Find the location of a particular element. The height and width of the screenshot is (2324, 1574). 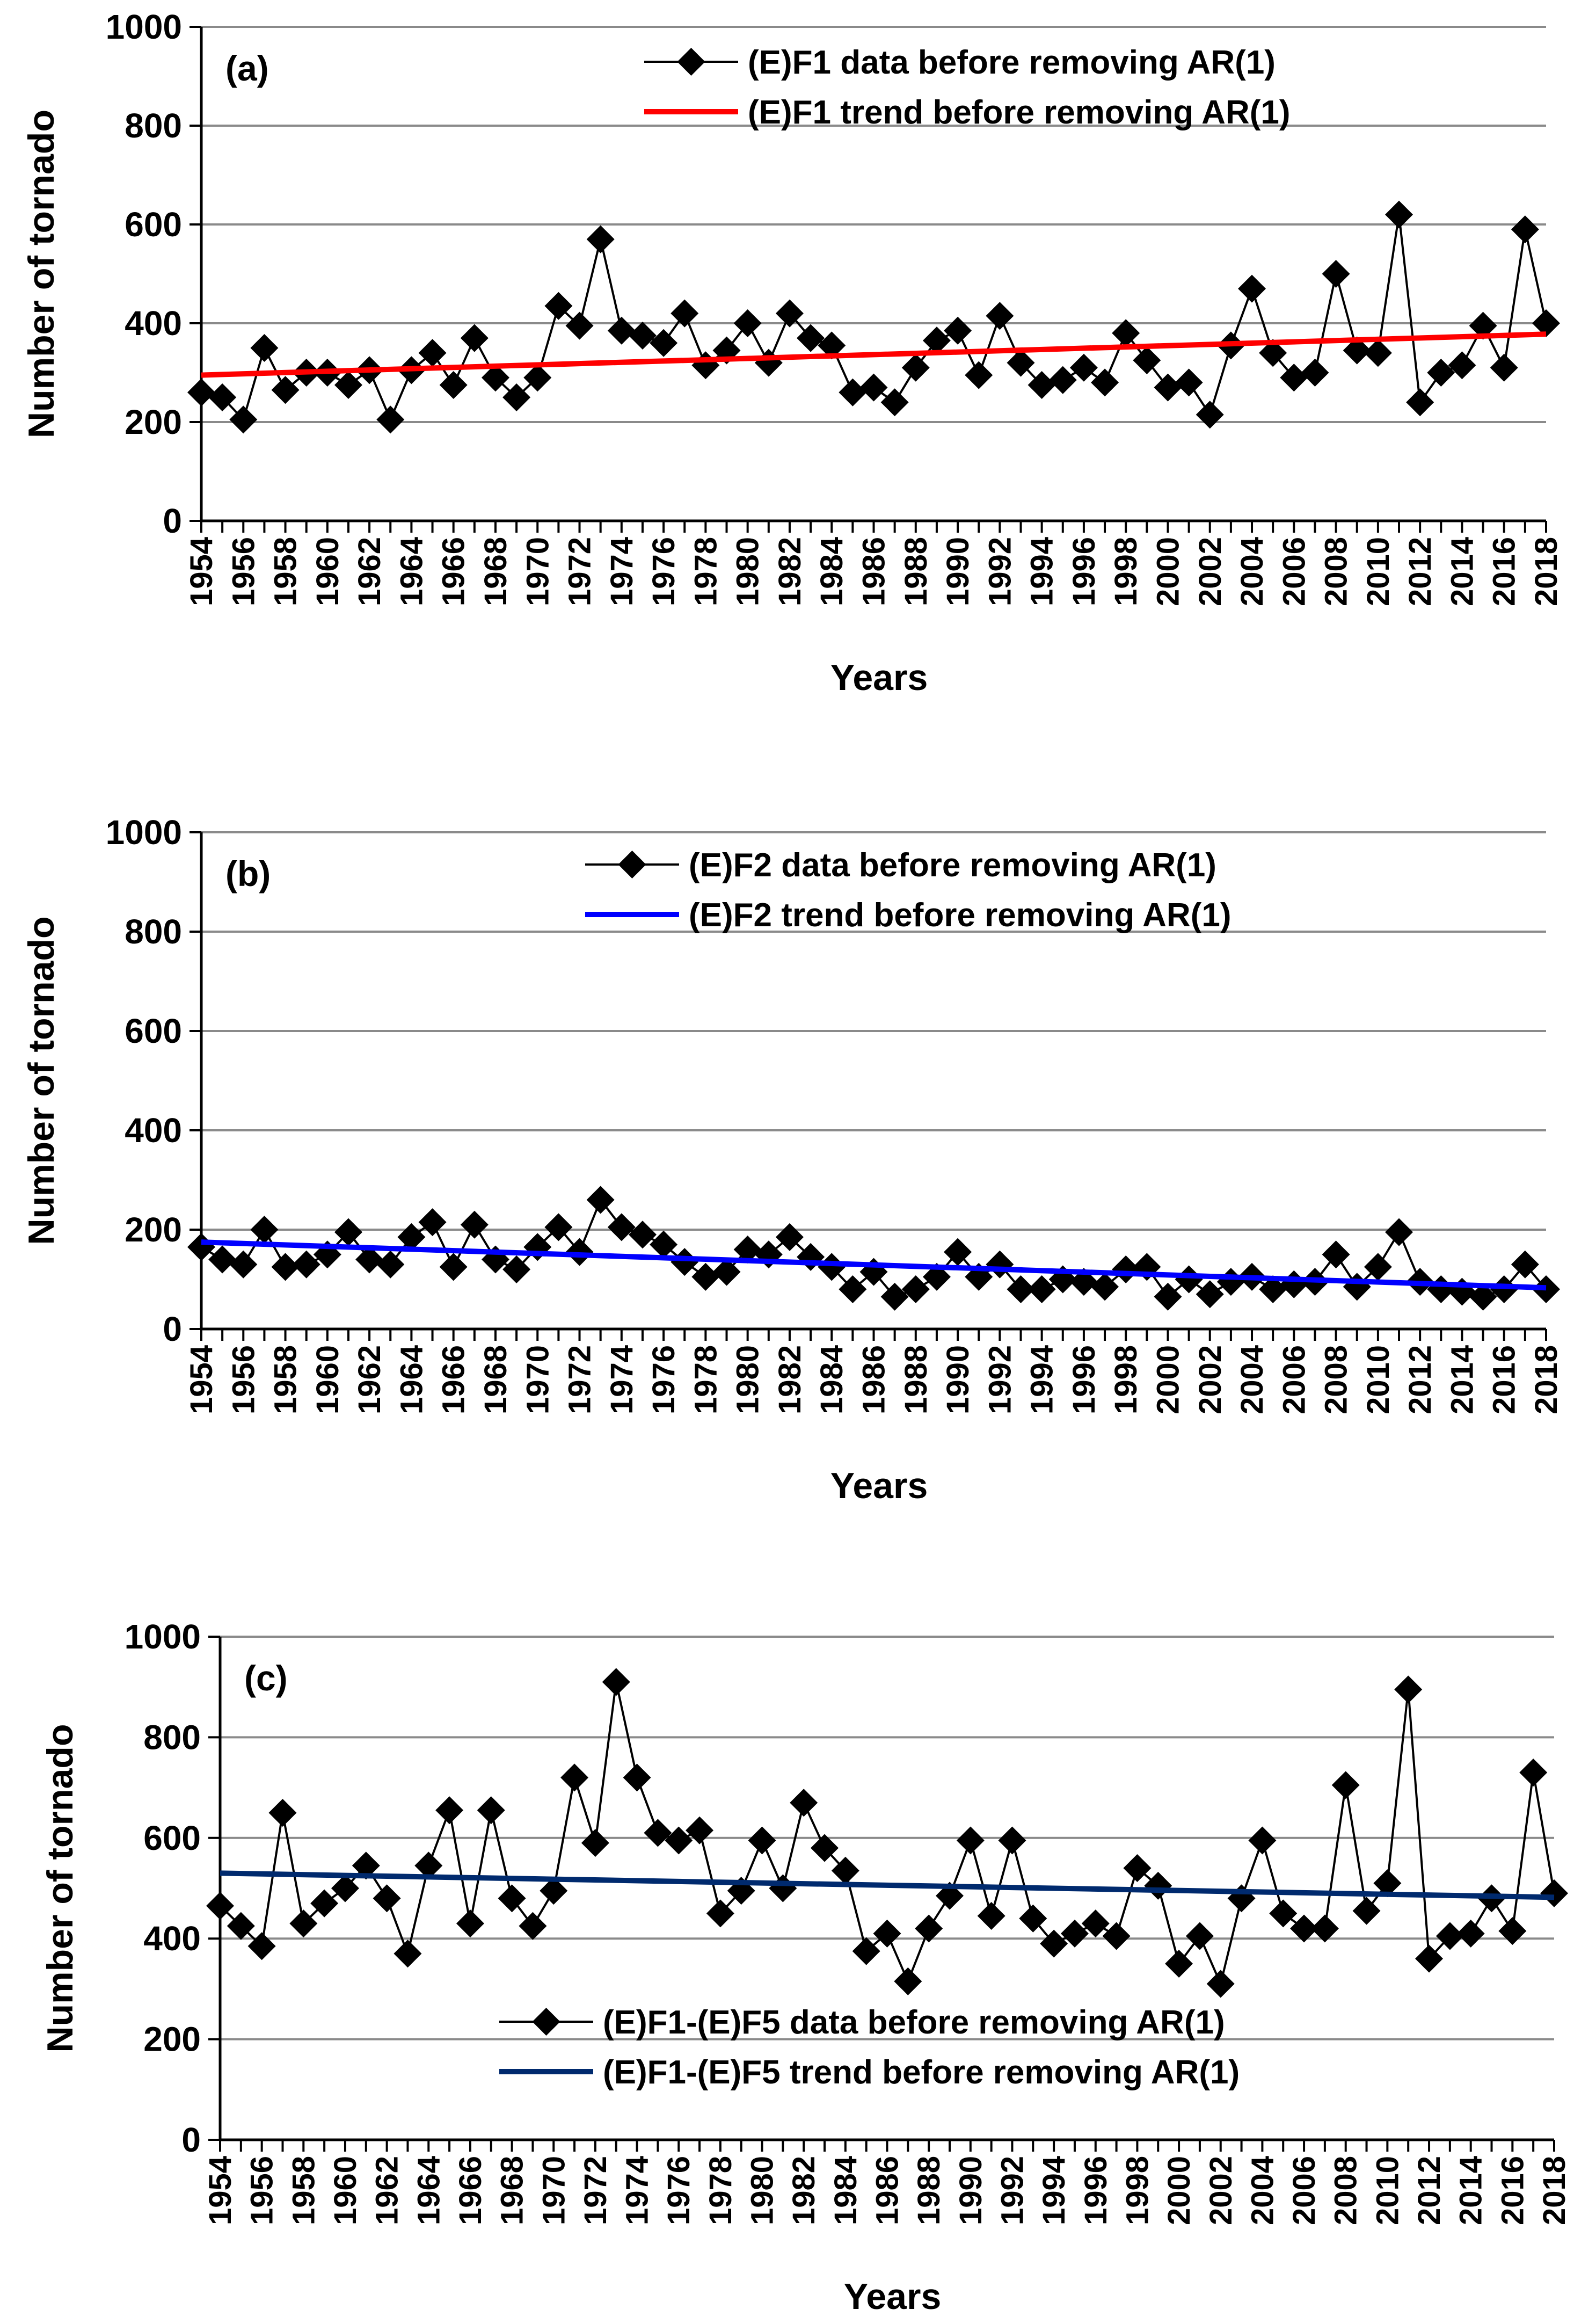

y-axis-title: Number of tornado is located at coordinates (41, 1081).